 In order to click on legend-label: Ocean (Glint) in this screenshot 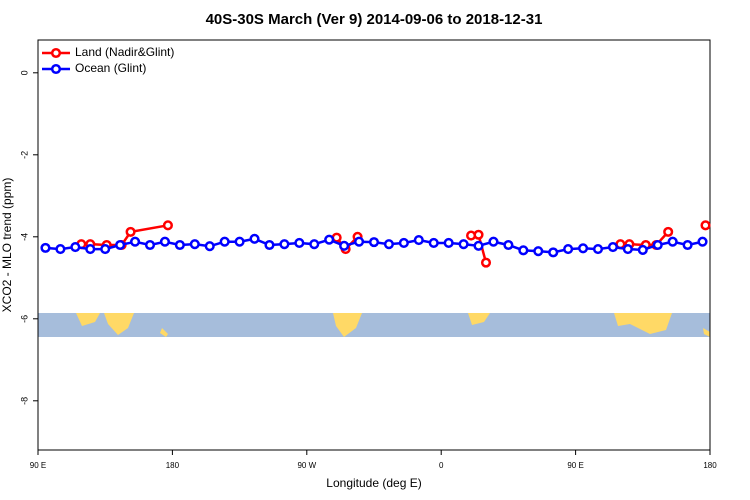, I will do `click(110, 68)`.